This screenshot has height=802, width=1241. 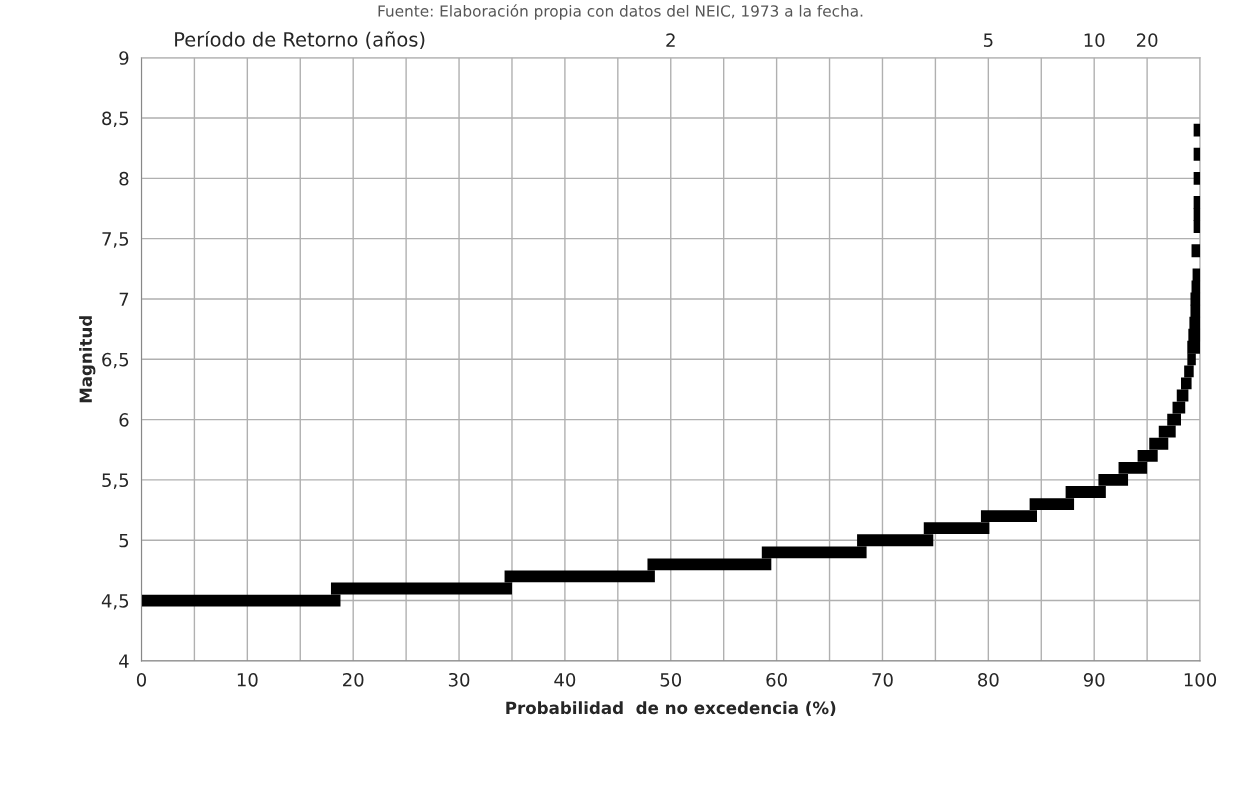 What do you see at coordinates (1200, 679) in the screenshot?
I see `x-tick-label: 100` at bounding box center [1200, 679].